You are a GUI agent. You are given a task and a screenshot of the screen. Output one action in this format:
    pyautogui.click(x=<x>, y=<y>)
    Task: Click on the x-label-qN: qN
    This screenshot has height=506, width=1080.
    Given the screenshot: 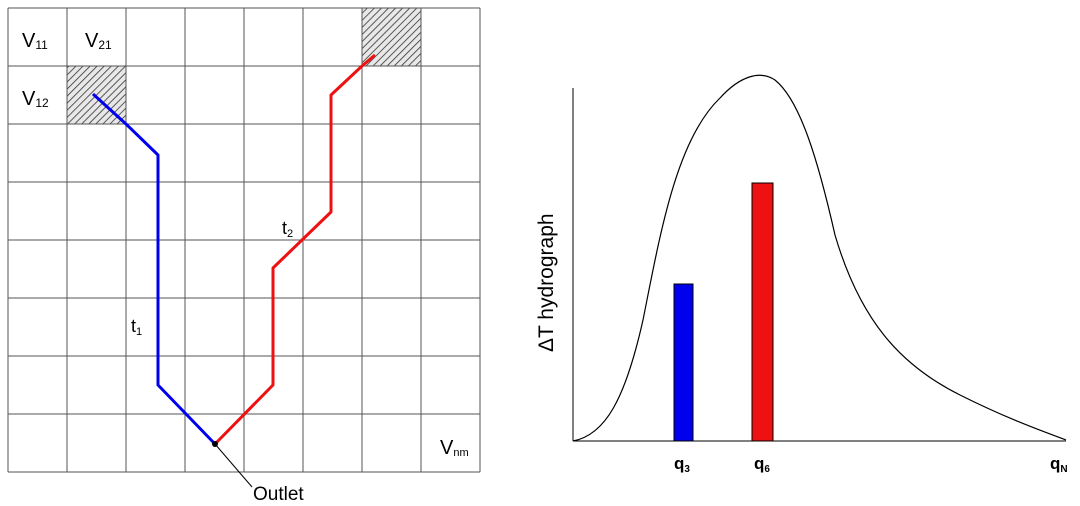 What is the action you would take?
    pyautogui.click(x=1059, y=464)
    